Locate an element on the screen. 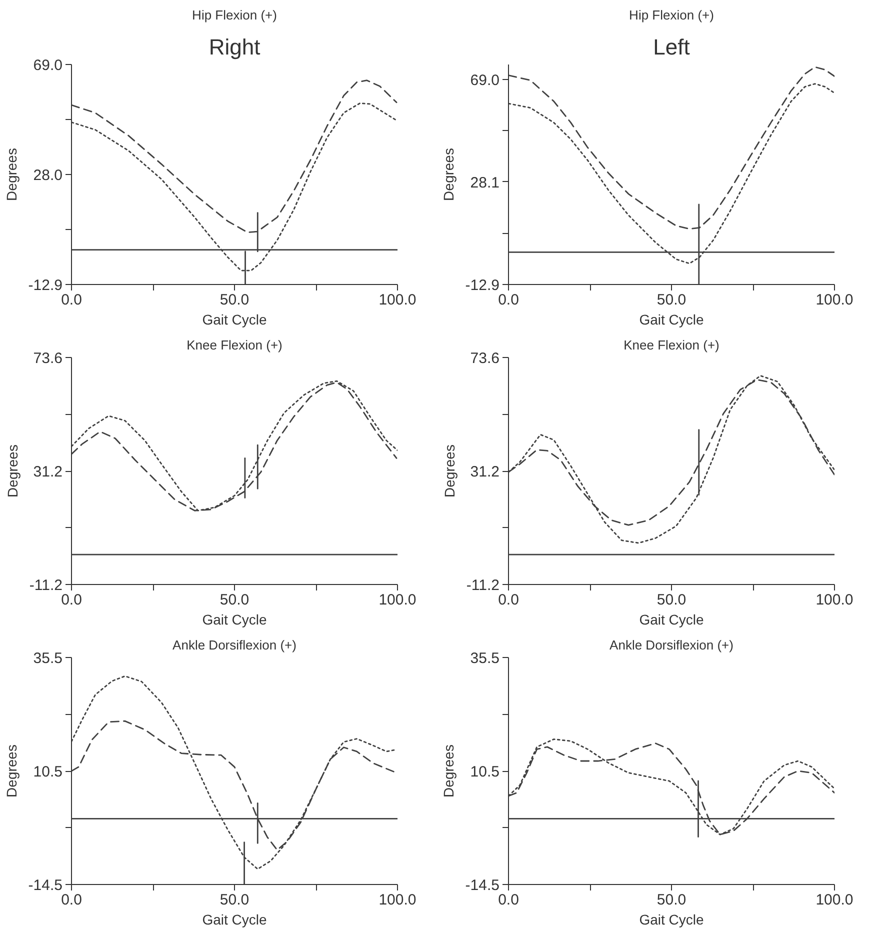  y-tick-label: 28.1 is located at coordinates (485, 183).